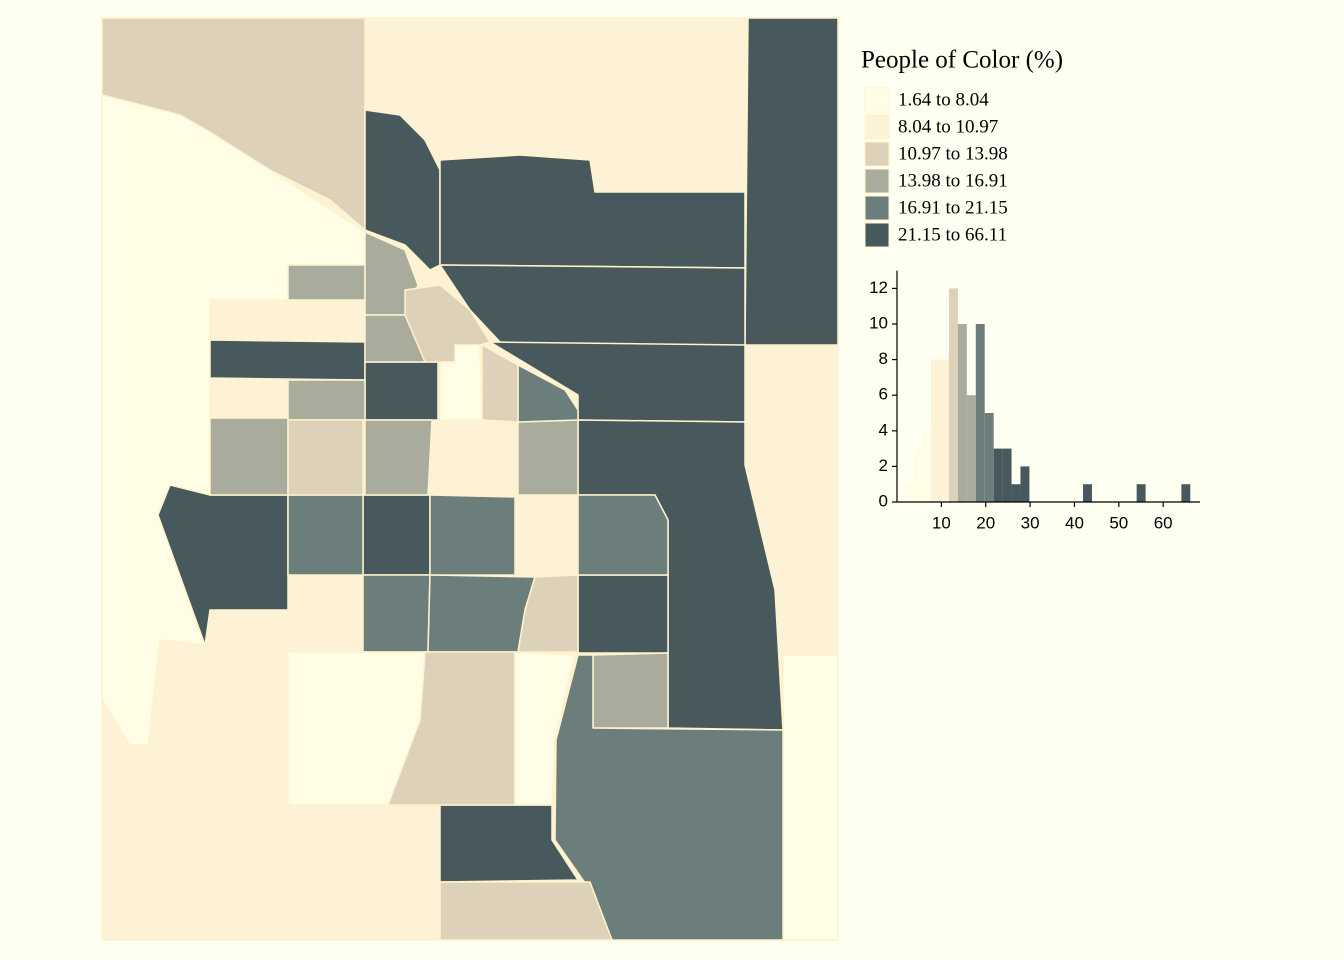 This screenshot has height=960, width=1344. What do you see at coordinates (883, 500) in the screenshot?
I see `y-tick-label: 0` at bounding box center [883, 500].